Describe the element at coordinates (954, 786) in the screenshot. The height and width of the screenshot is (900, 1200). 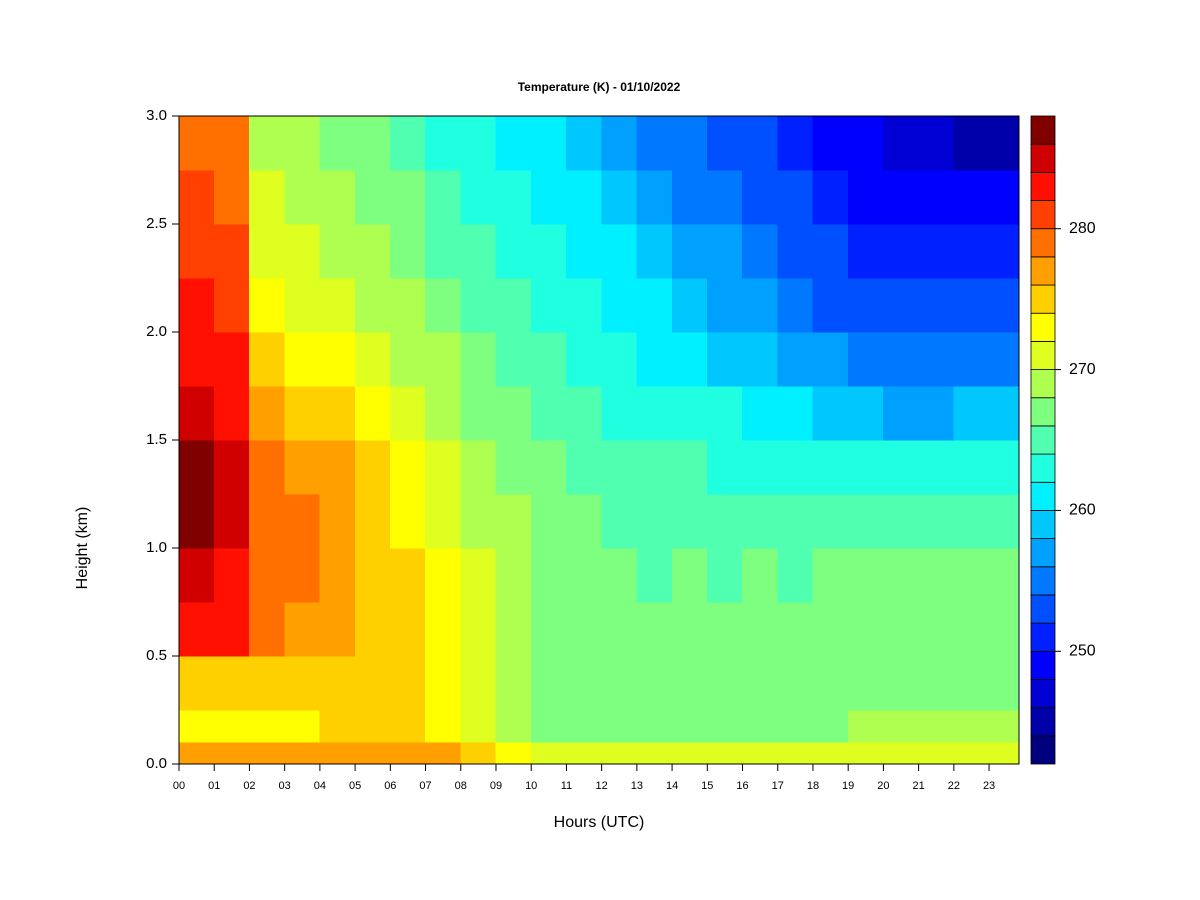
I see `x-tick-label: 22` at that location.